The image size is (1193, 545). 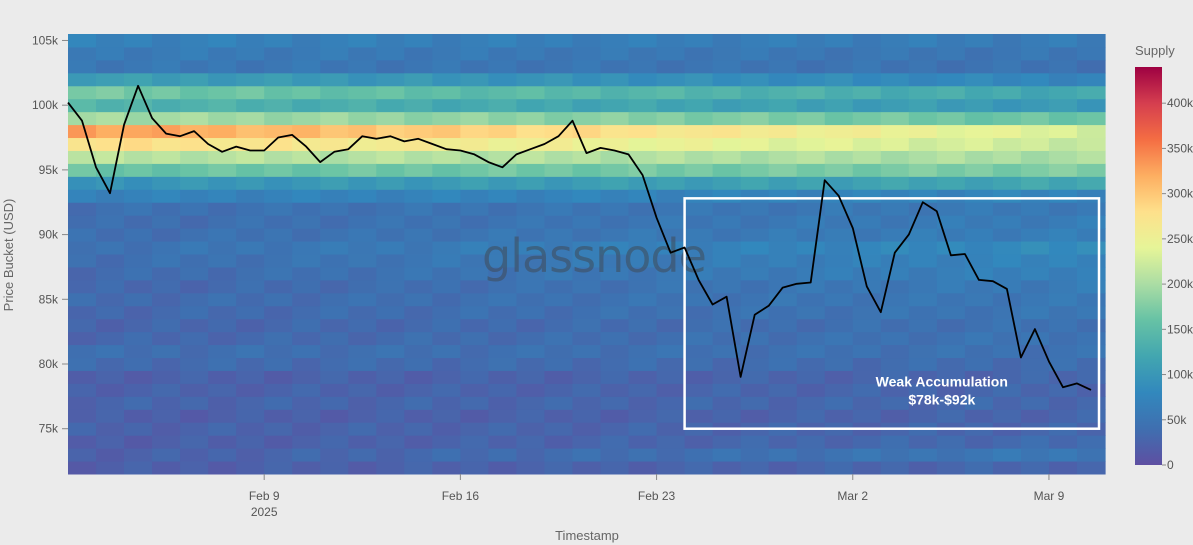 I want to click on colorbar-tick-label: 250k, so click(x=1180, y=239).